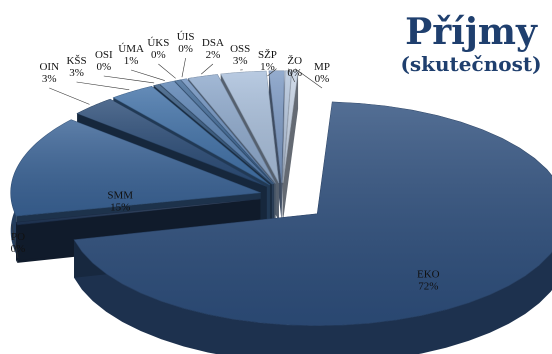  What do you see at coordinates (471, 63) in the screenshot?
I see `chart-subtitle: (skutečnost)` at bounding box center [471, 63].